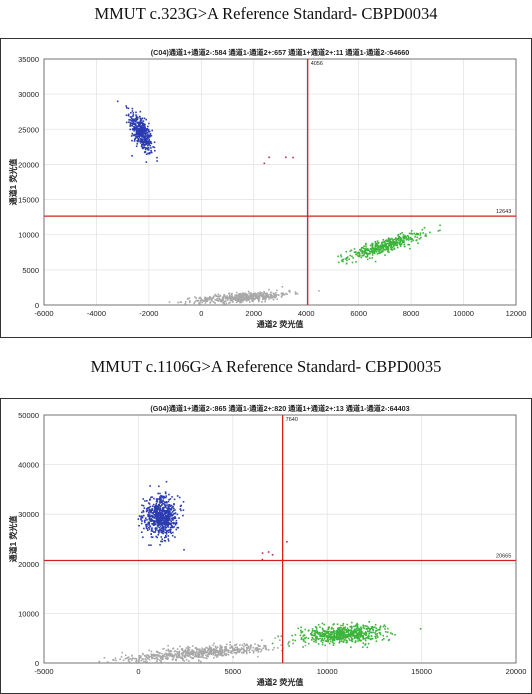 Image resolution: width=532 pixels, height=694 pixels. What do you see at coordinates (280, 324) in the screenshot?
I see `x-axis-label: 通道2 荧光值` at bounding box center [280, 324].